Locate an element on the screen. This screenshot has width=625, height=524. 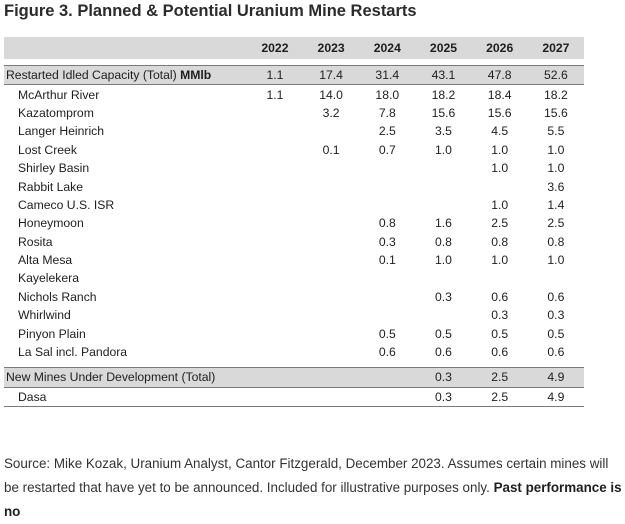
mine-name-text: Kayelekera is located at coordinates (48, 278).